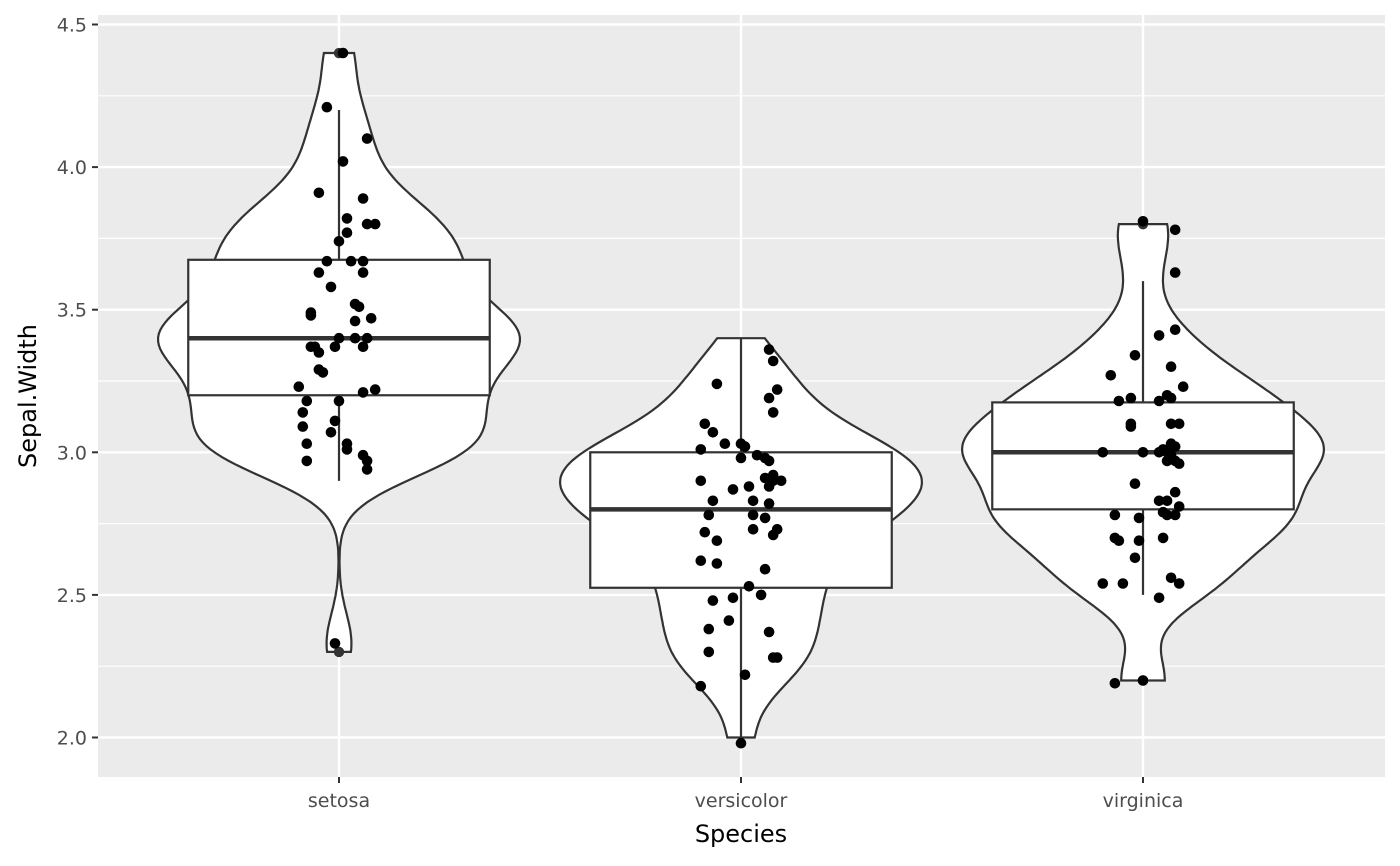 This screenshot has width=1400, height=866. What do you see at coordinates (72, 739) in the screenshot?
I see `y-tick-label: 2.0` at bounding box center [72, 739].